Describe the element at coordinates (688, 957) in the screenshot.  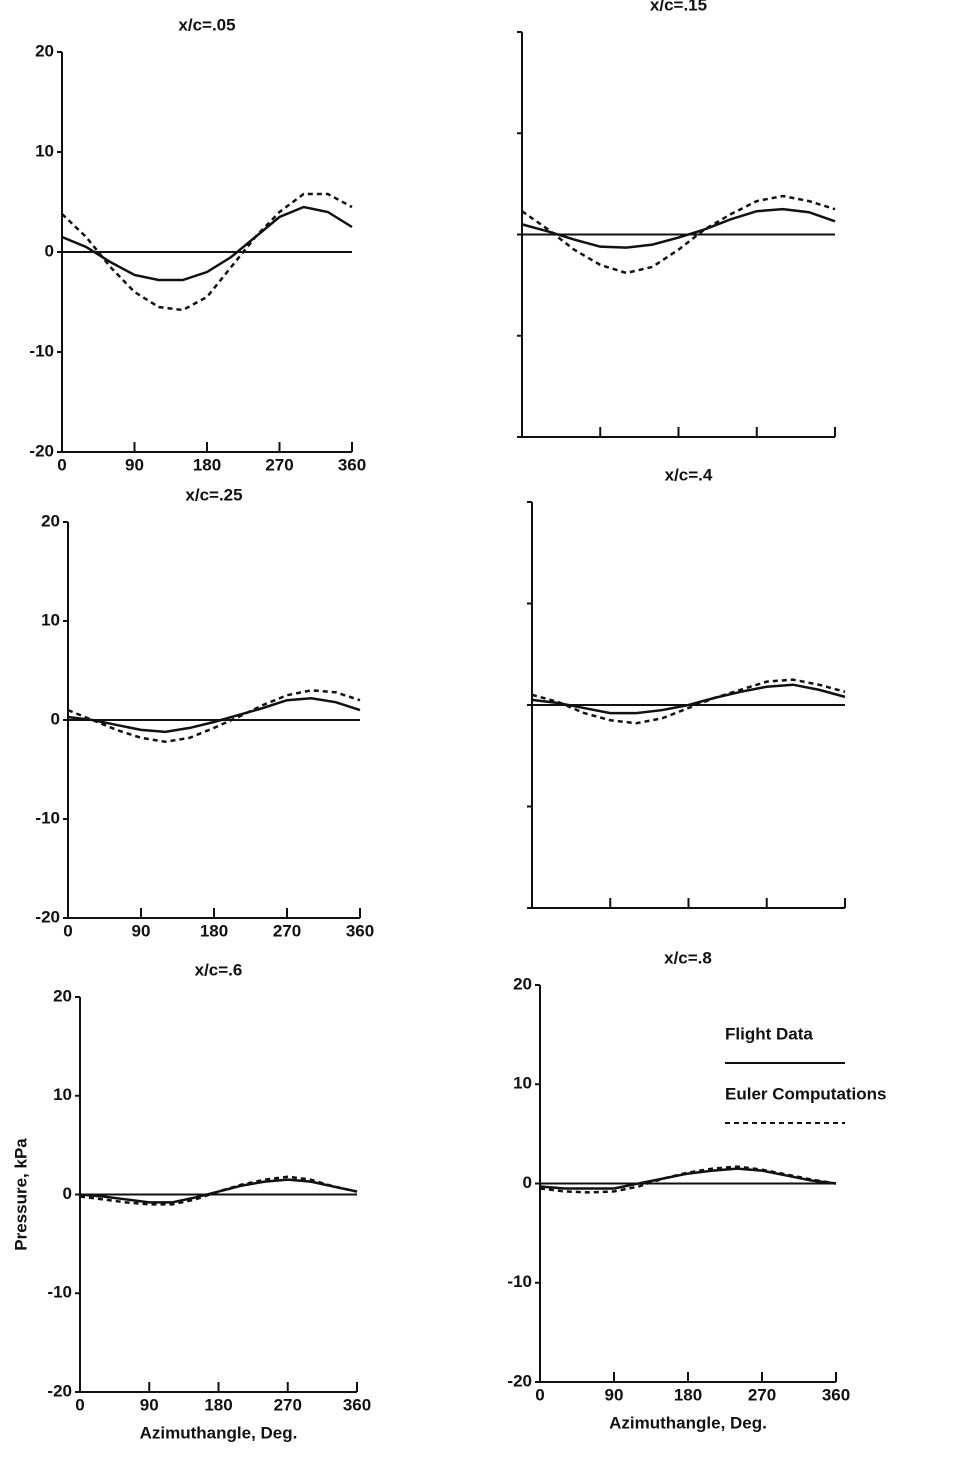
I see `panel-title: x/c=.8` at that location.